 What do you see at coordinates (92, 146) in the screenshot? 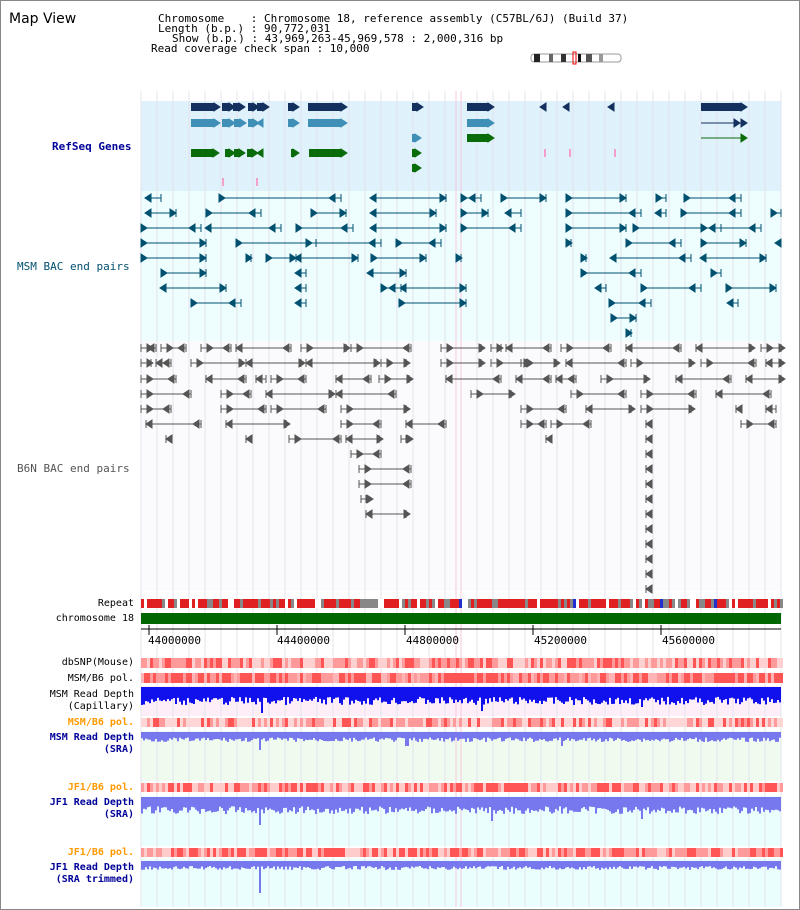
I see `refseq-track-label: RefSeq Genes` at bounding box center [92, 146].